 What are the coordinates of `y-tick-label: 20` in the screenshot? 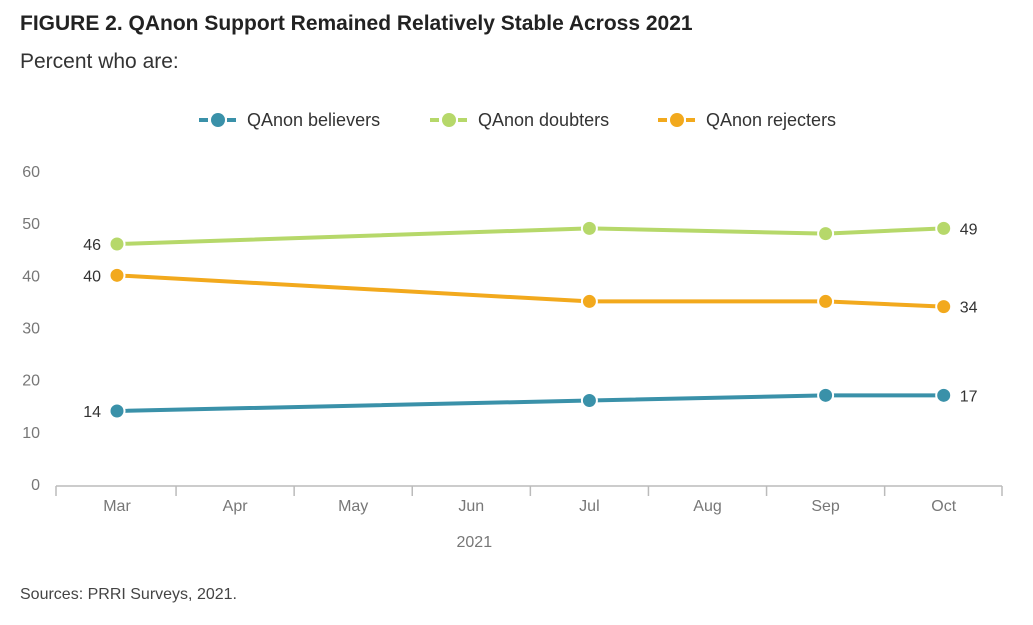 It's located at (31, 381).